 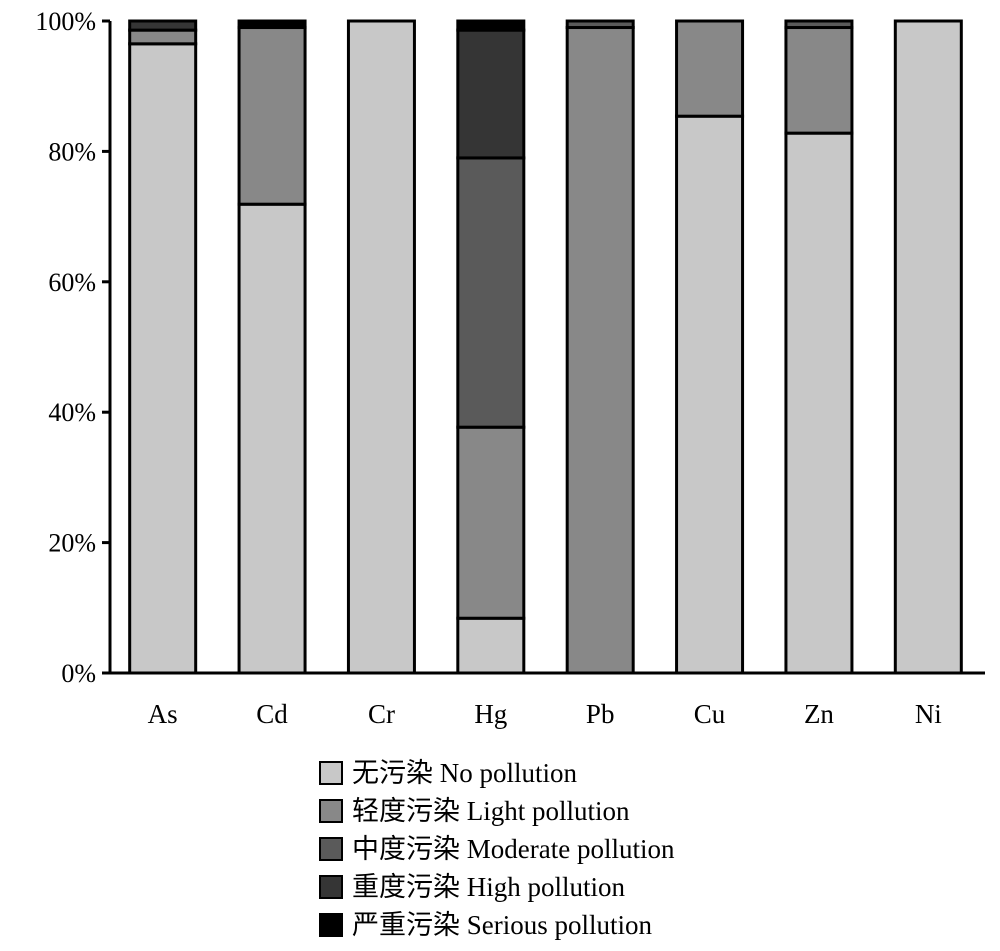 I want to click on legend-label: 重度污染 High pollution, so click(x=489, y=887).